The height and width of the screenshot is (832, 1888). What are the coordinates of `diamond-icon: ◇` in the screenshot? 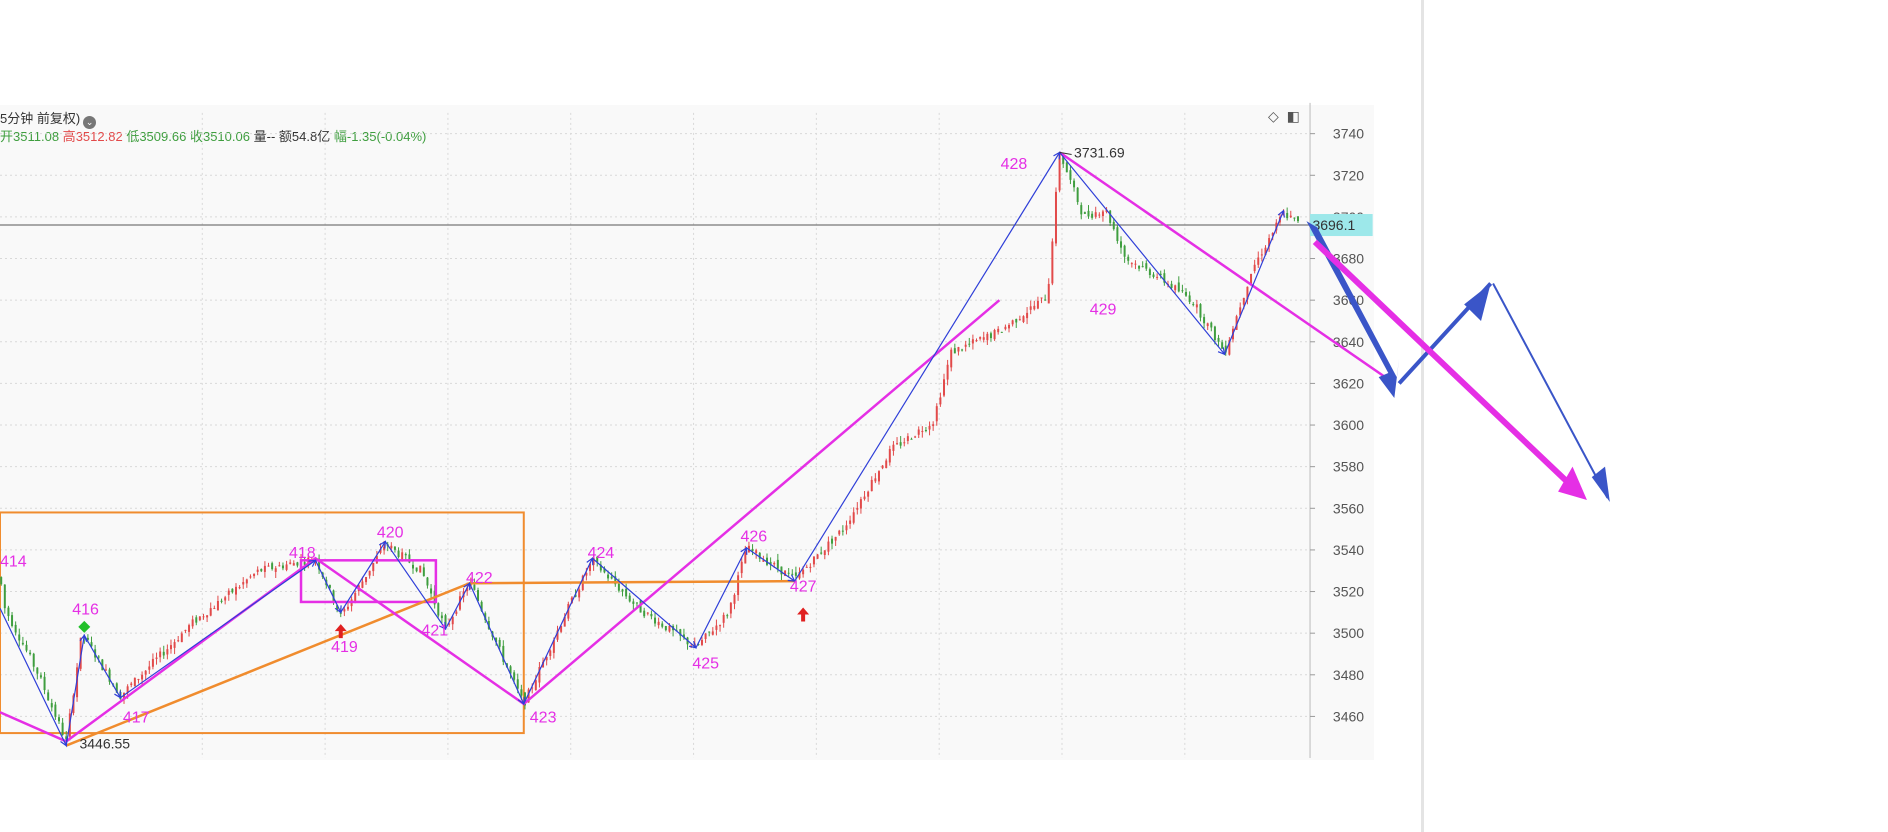 It's located at (1273, 116).